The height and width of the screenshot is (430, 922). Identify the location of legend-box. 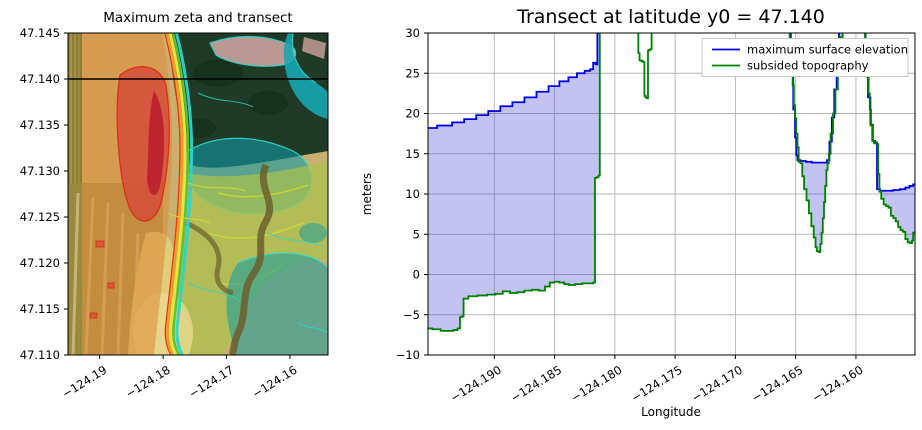
(805, 57).